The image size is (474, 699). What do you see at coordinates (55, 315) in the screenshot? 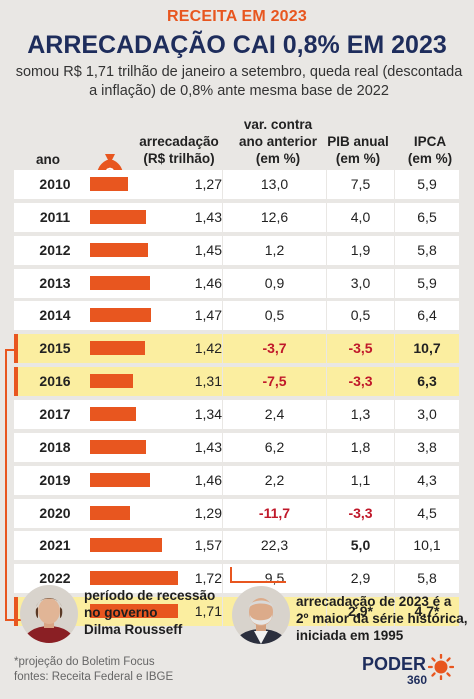
I see `year-label: 2014` at bounding box center [55, 315].